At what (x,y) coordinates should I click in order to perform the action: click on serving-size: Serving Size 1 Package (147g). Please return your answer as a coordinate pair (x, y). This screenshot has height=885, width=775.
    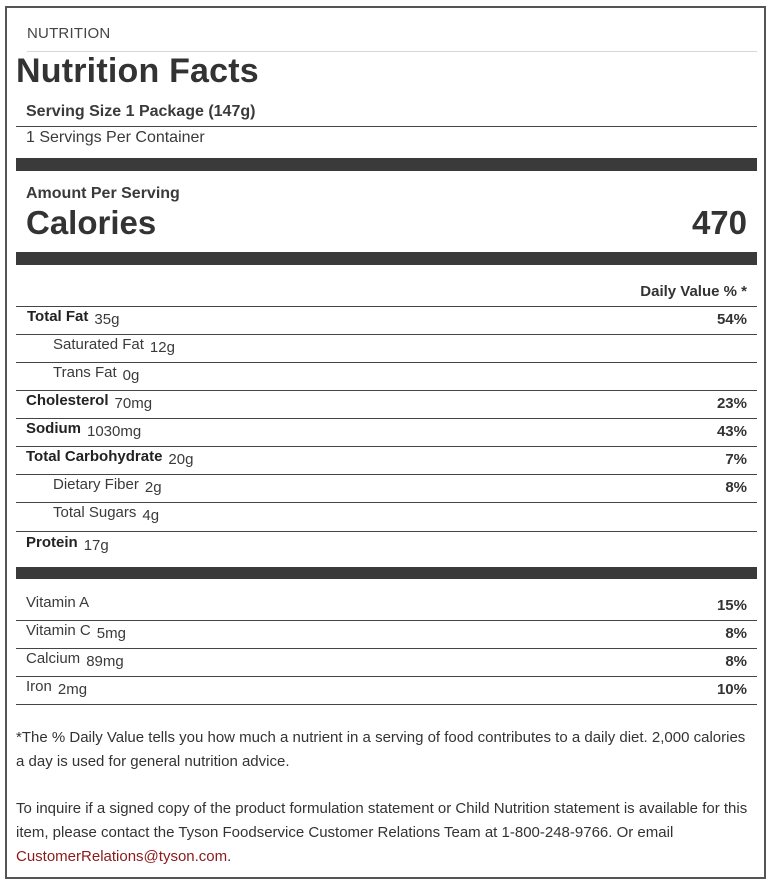
    Looking at the image, I should click on (141, 111).